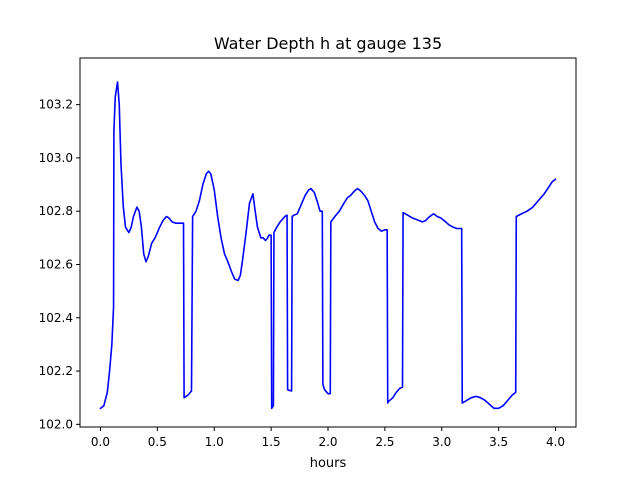 This screenshot has width=640, height=484. What do you see at coordinates (441, 442) in the screenshot?
I see `x-tick-label: 3.0` at bounding box center [441, 442].